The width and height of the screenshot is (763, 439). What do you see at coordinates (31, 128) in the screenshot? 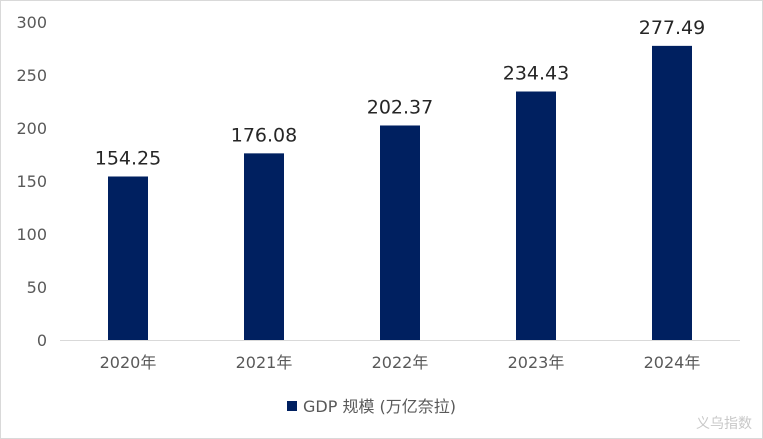
I see `y-tick-label: 200` at bounding box center [31, 128].